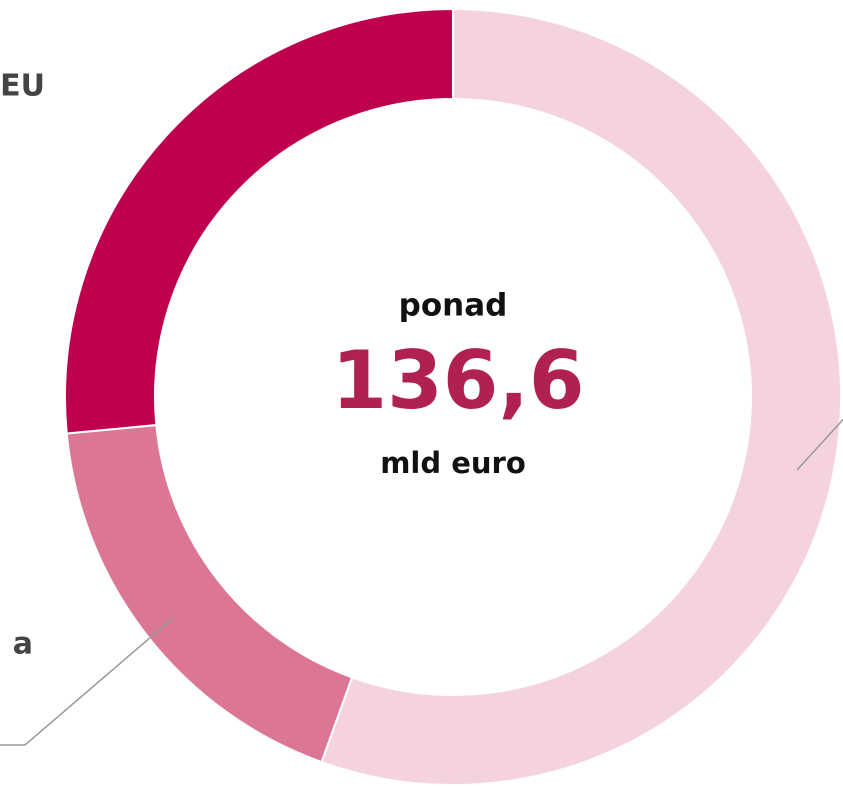 Image resolution: width=843 pixels, height=806 pixels. I want to click on donut-segment, so click(209, 593).